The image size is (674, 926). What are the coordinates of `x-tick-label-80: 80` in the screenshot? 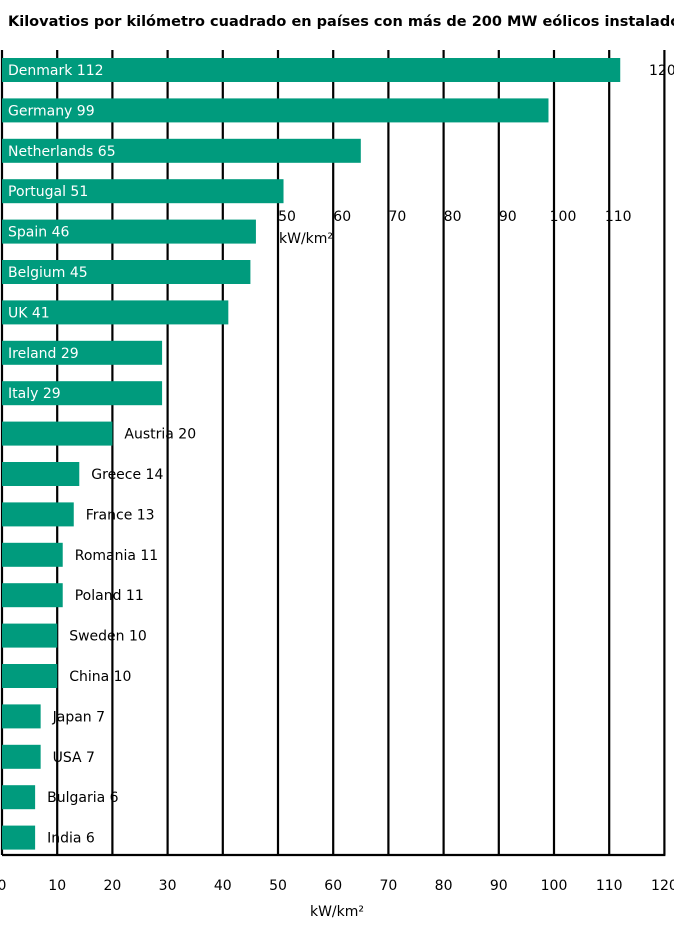 It's located at (444, 886).